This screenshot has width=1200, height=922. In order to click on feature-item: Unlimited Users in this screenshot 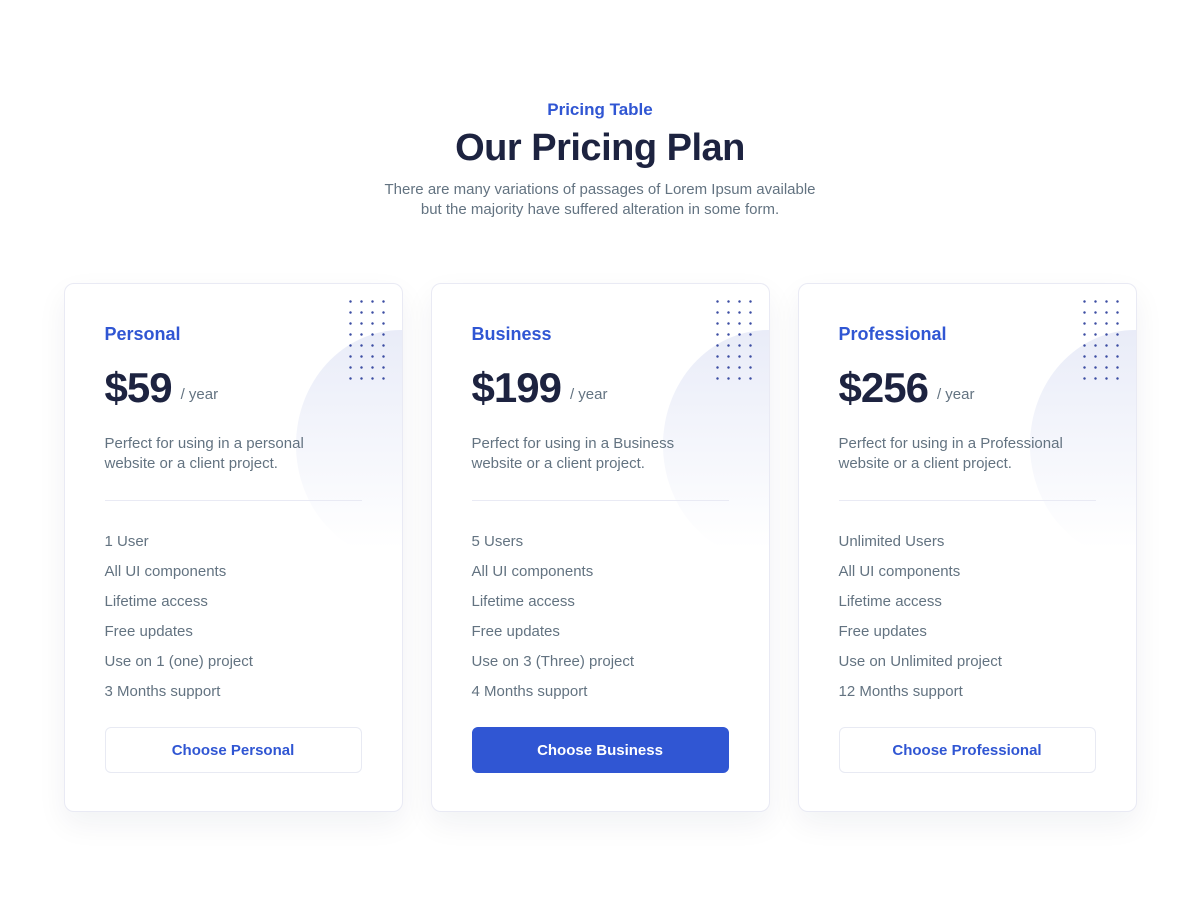, I will do `click(891, 541)`.